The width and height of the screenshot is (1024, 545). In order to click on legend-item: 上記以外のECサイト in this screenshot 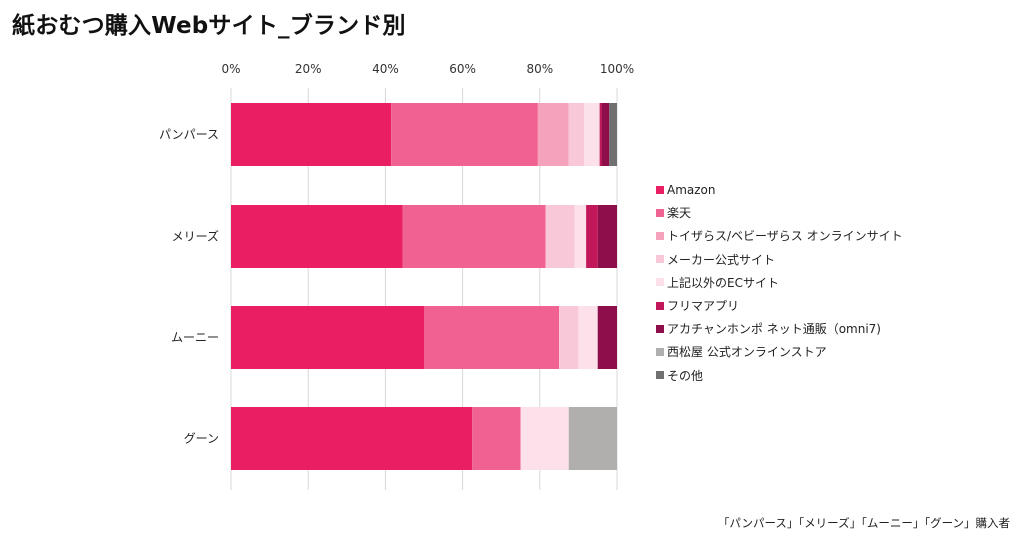, I will do `click(779, 282)`.